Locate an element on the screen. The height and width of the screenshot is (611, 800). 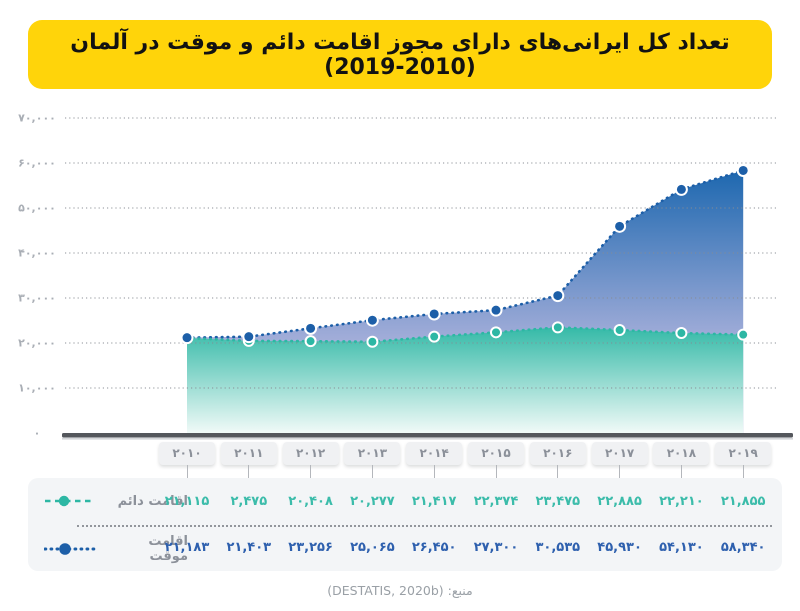
year-label: ۲۰۱۵ is located at coordinates (496, 453).